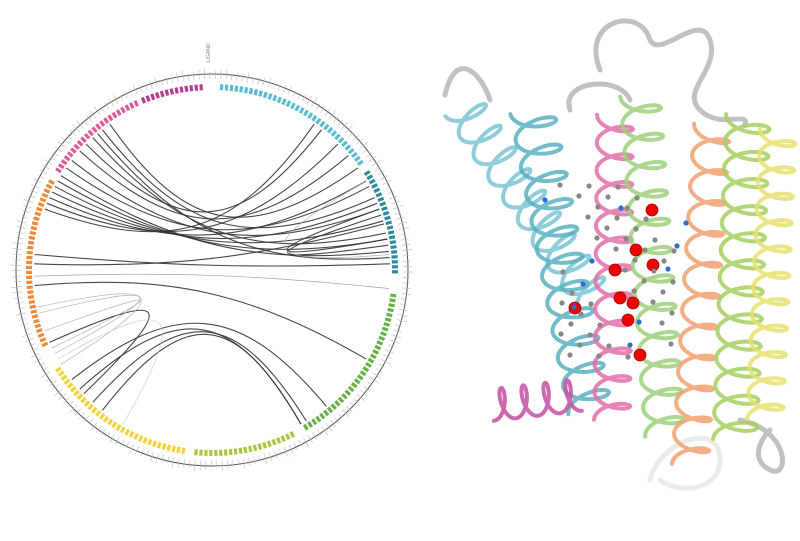 The image size is (800, 541). Describe the element at coordinates (652, 266) in the screenshot. I see `helix` at that location.